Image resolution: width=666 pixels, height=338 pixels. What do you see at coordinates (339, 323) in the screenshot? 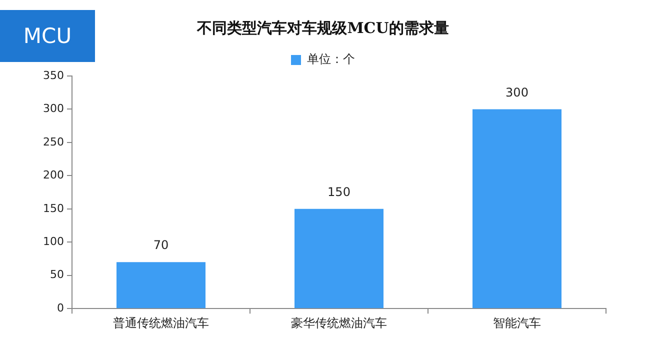
I see `x-tick-label: 豪华传统燃油汽车` at bounding box center [339, 323].